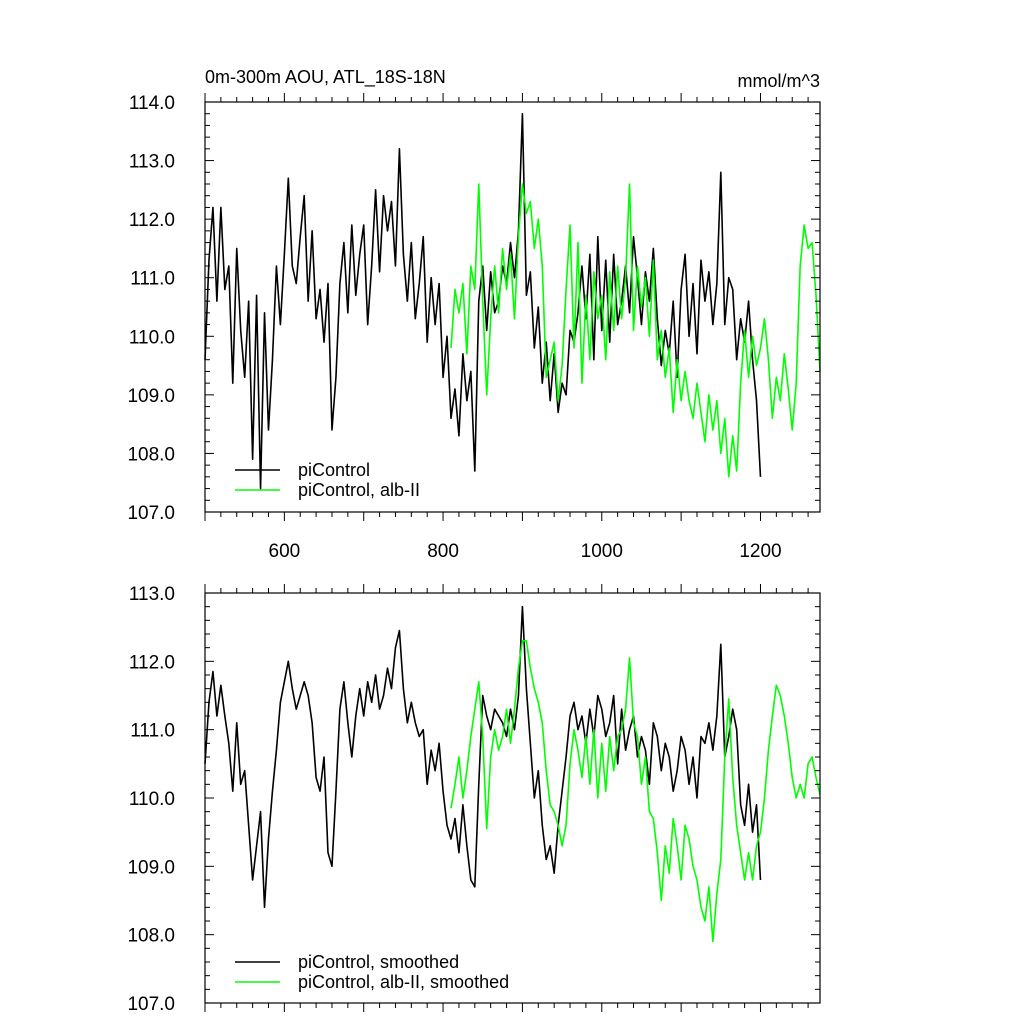  I want to click on legend-label: piControl, alb-II, so click(359, 490).